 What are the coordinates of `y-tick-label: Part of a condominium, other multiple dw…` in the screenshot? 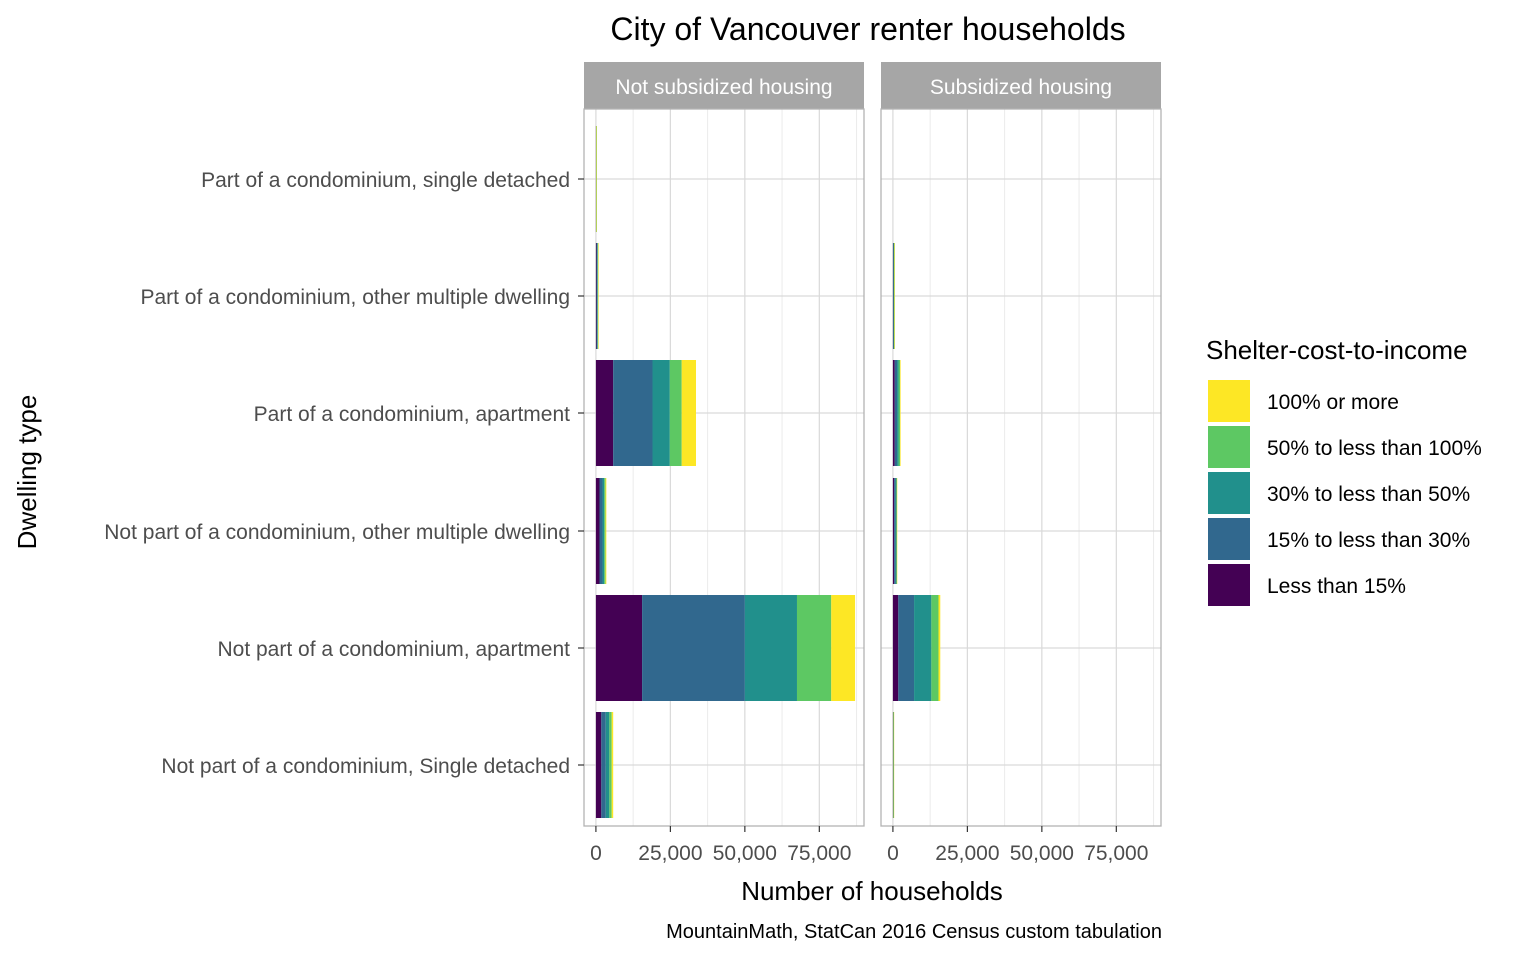 It's located at (355, 297).